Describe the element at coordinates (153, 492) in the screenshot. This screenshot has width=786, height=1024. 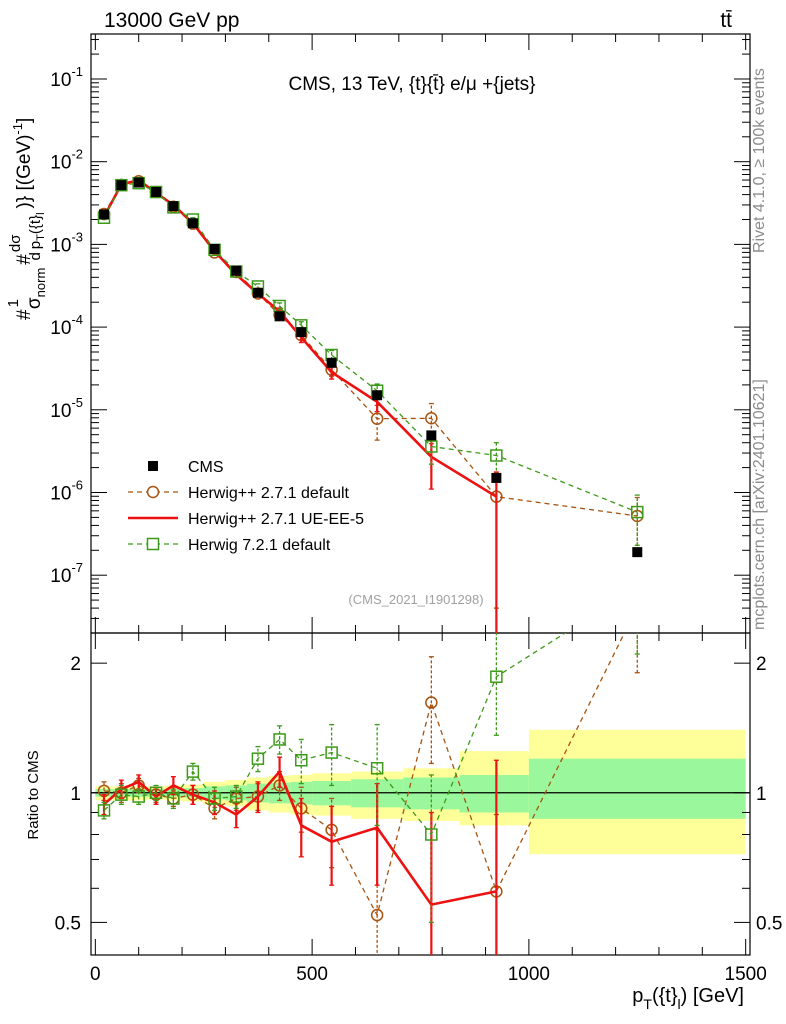
I see `legend-marker-circle` at that location.